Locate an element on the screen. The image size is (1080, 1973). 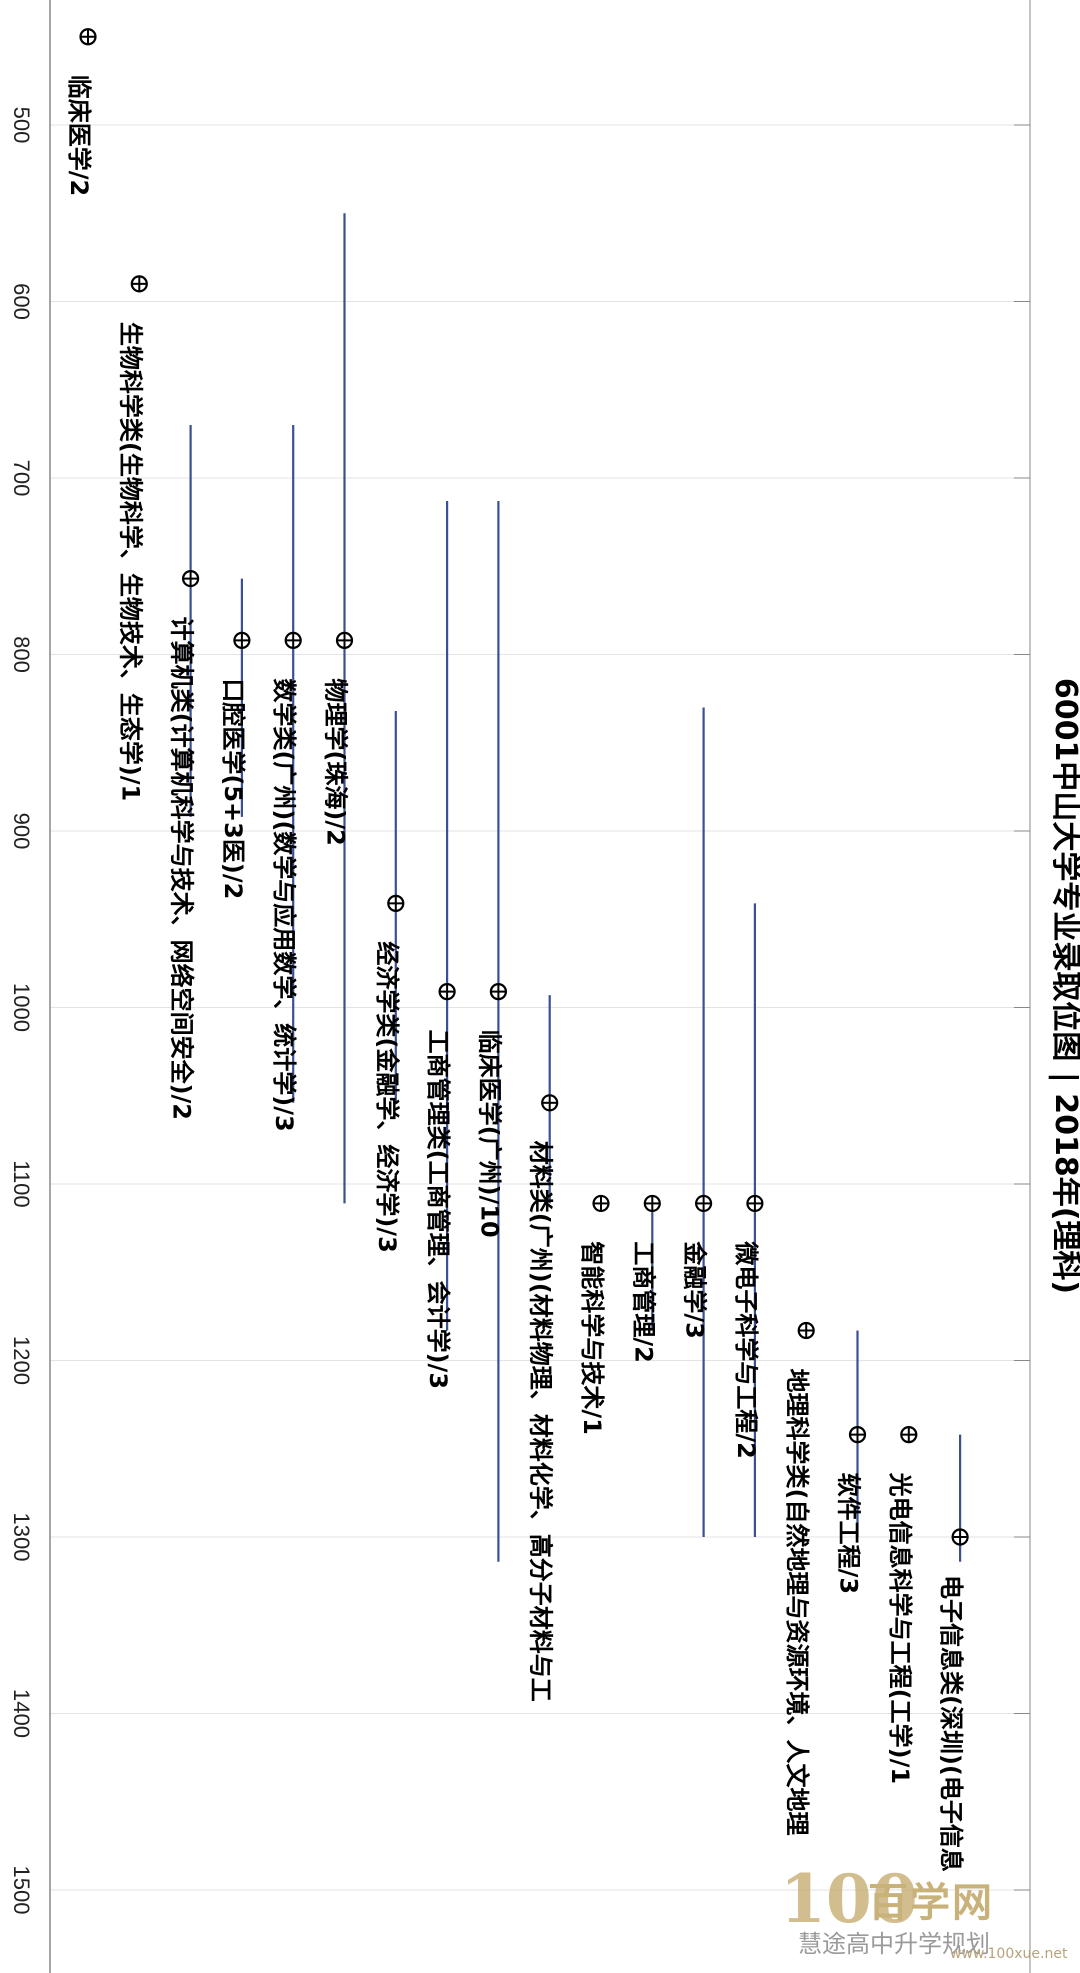
data-label: 临床医学(广州)/10 is located at coordinates (489, 1134).